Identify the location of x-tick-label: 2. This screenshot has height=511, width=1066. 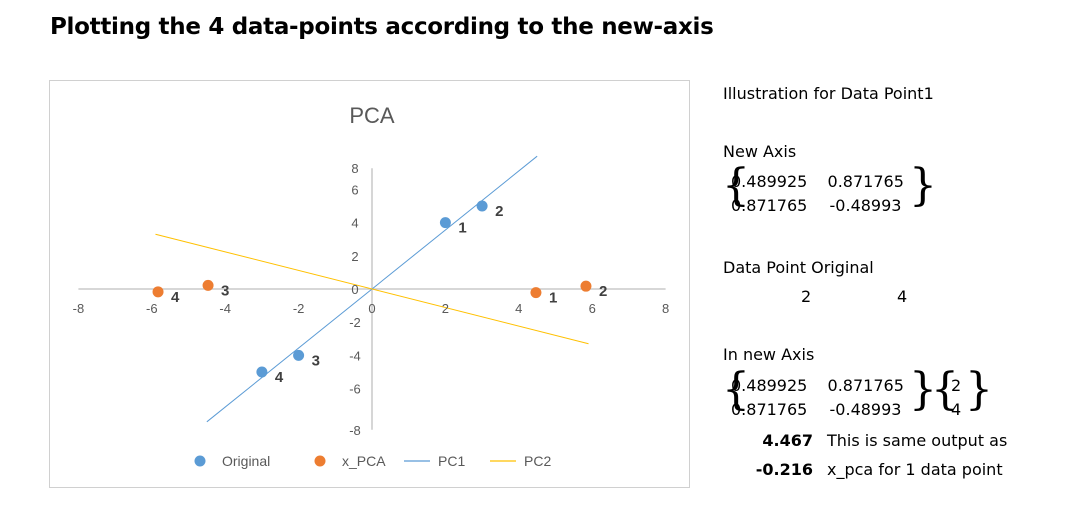
(445, 308).